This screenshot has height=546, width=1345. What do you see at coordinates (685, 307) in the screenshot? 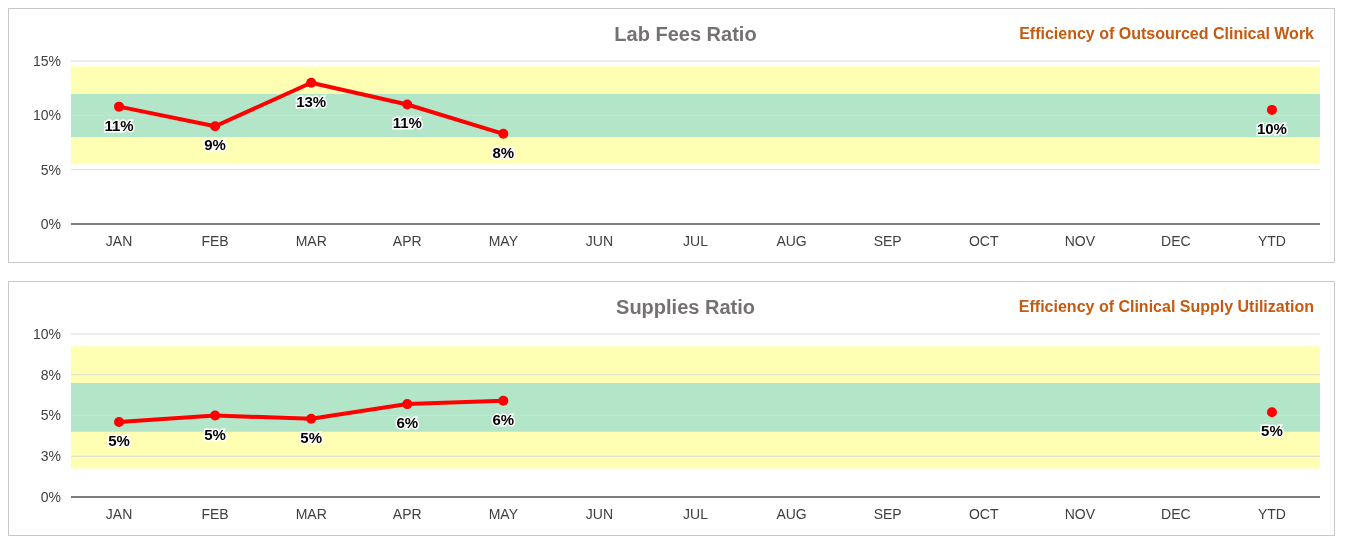
I see `chart-title: Supplies Ratio` at bounding box center [685, 307].